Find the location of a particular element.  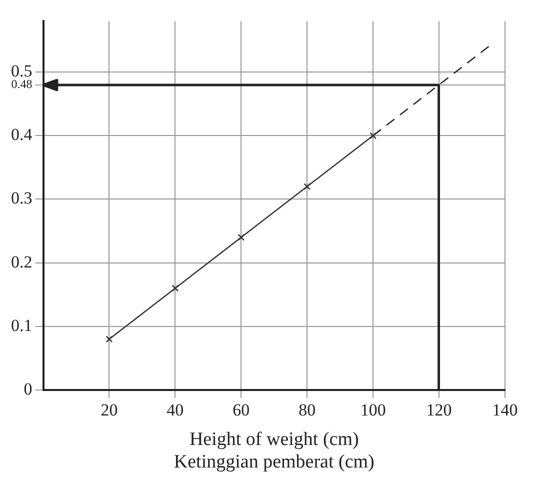

x-tick-label: 40 is located at coordinates (175, 410).